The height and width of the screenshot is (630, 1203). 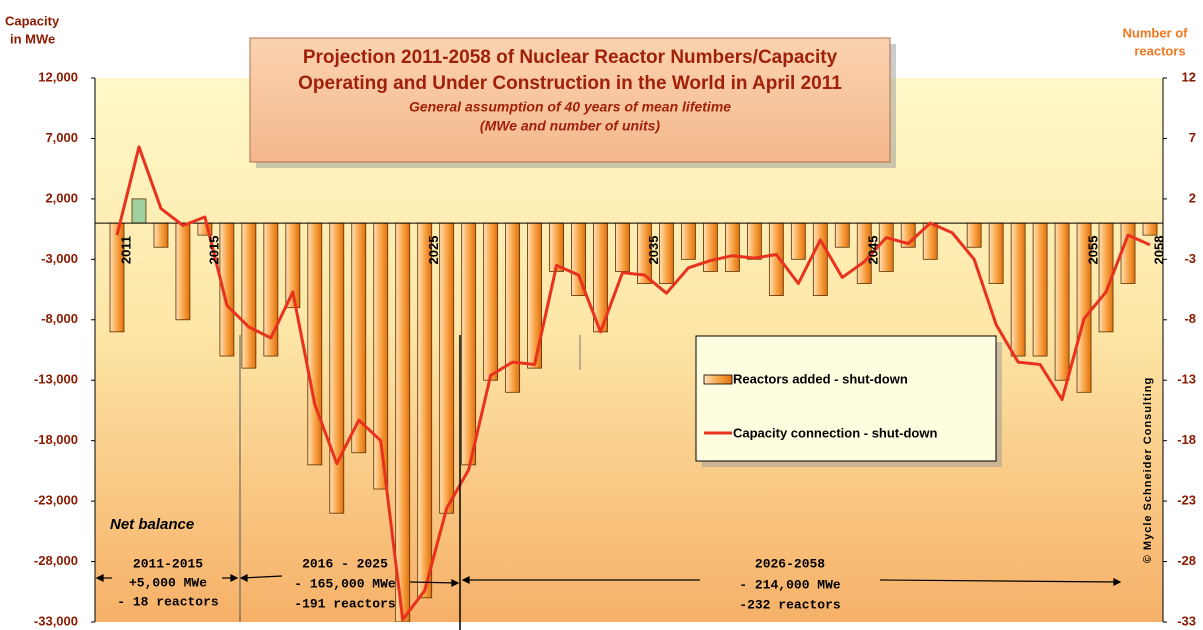 What do you see at coordinates (345, 563) in the screenshot?
I see `annotation: 2016 - 2025` at bounding box center [345, 563].